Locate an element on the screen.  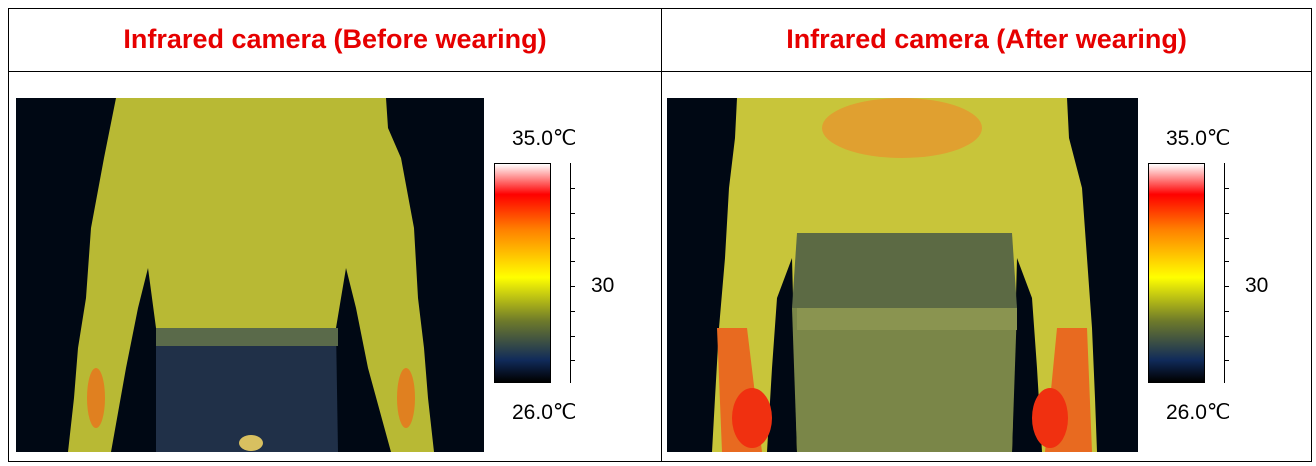
column-divider is located at coordinates (661, 235).